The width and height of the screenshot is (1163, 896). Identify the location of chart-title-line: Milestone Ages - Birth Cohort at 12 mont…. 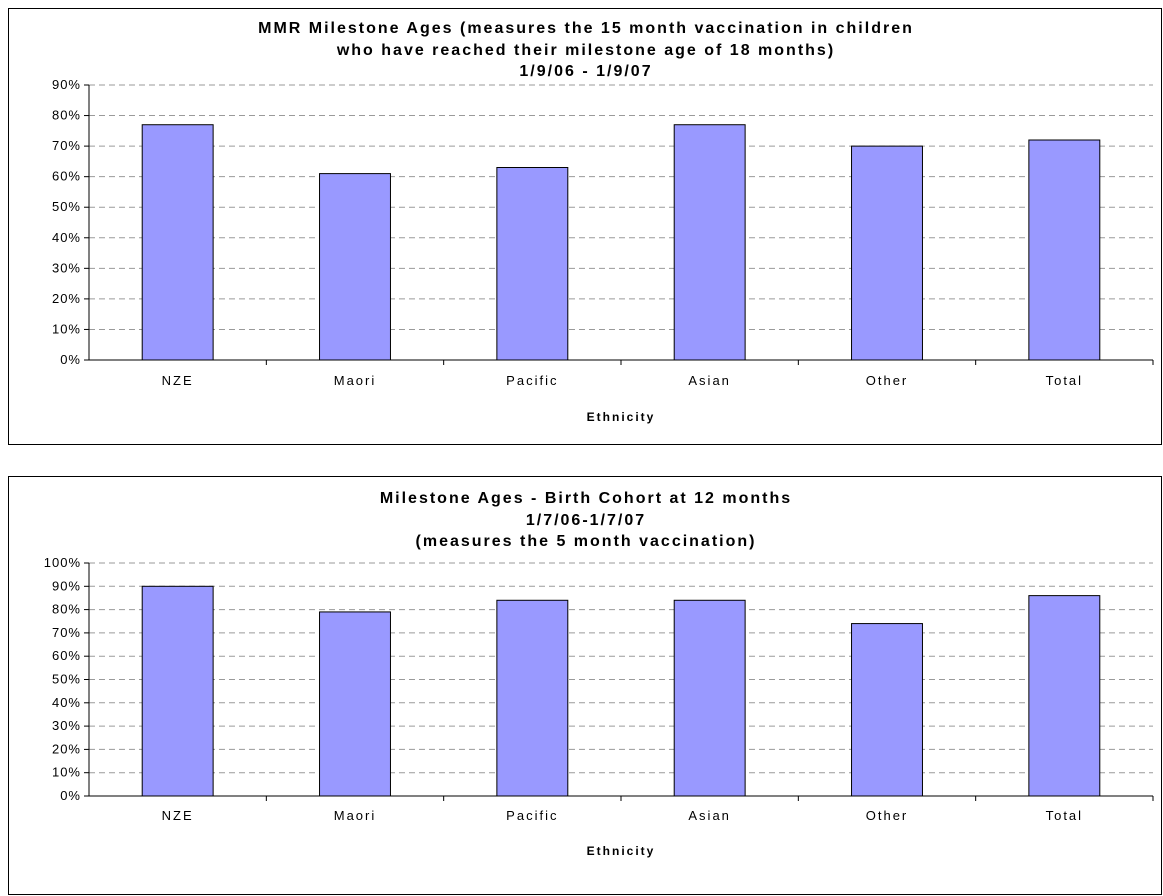
(586, 498).